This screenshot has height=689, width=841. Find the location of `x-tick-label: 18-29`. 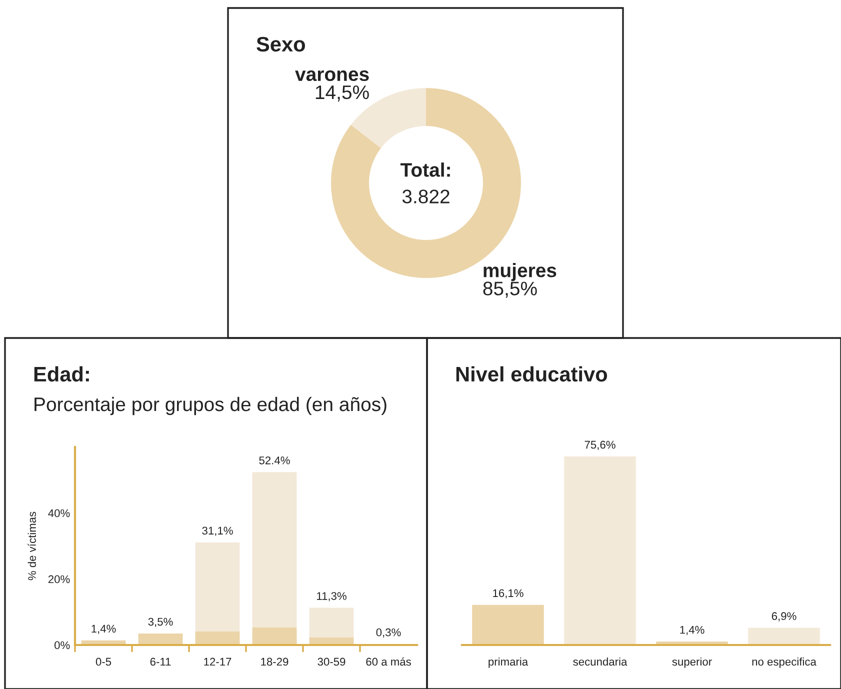

x-tick-label: 18-29 is located at coordinates (274, 662).